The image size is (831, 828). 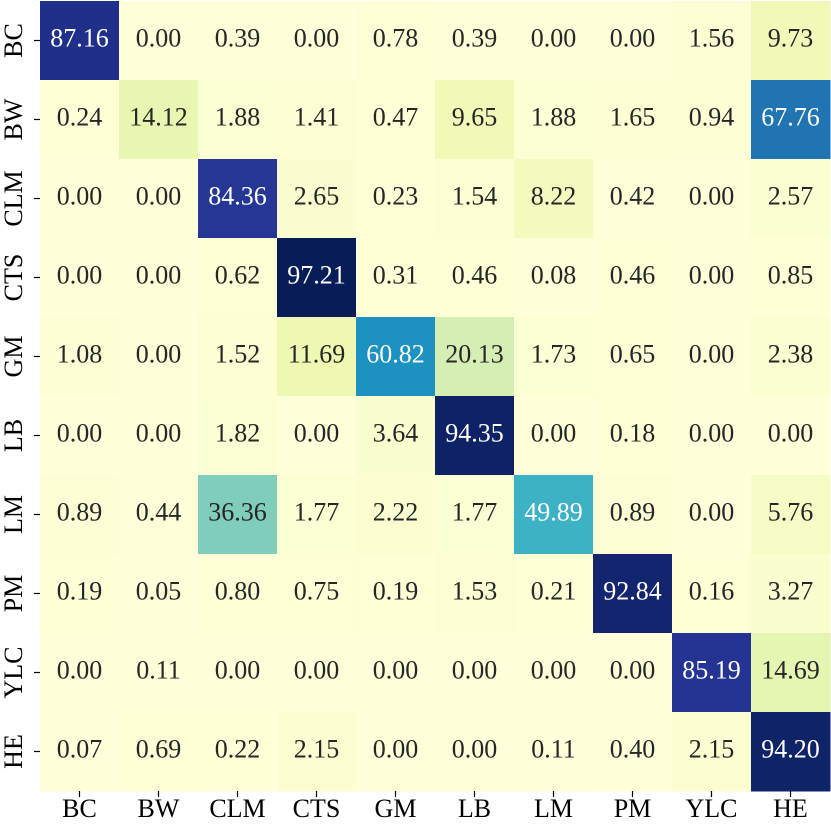 I want to click on cell-label: 0.23, so click(x=396, y=195).